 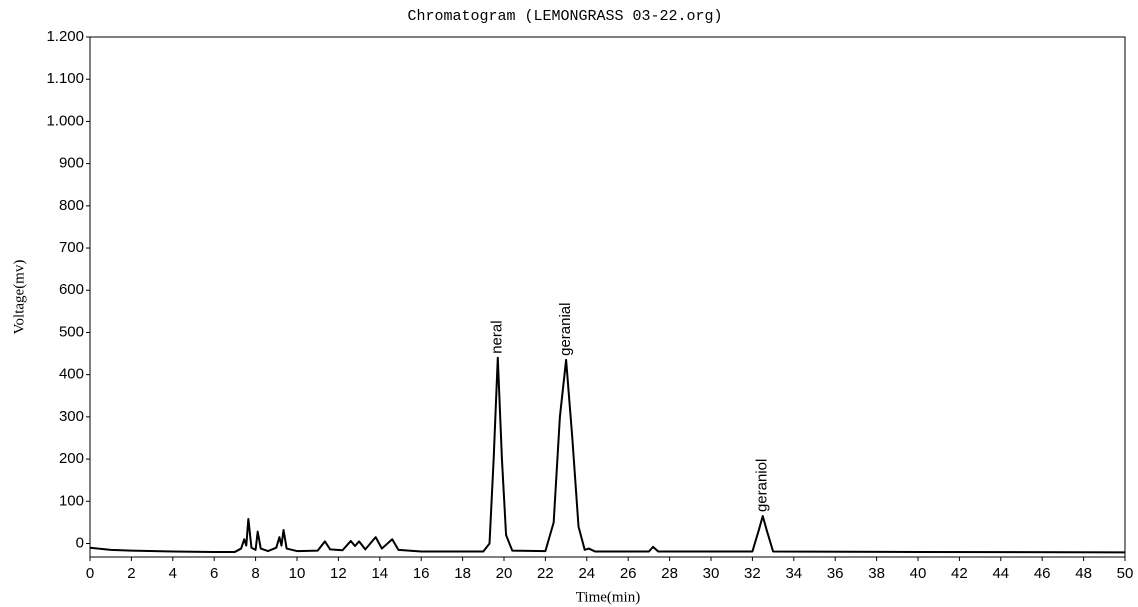 What do you see at coordinates (586, 573) in the screenshot?
I see `x-tick-label: 24` at bounding box center [586, 573].